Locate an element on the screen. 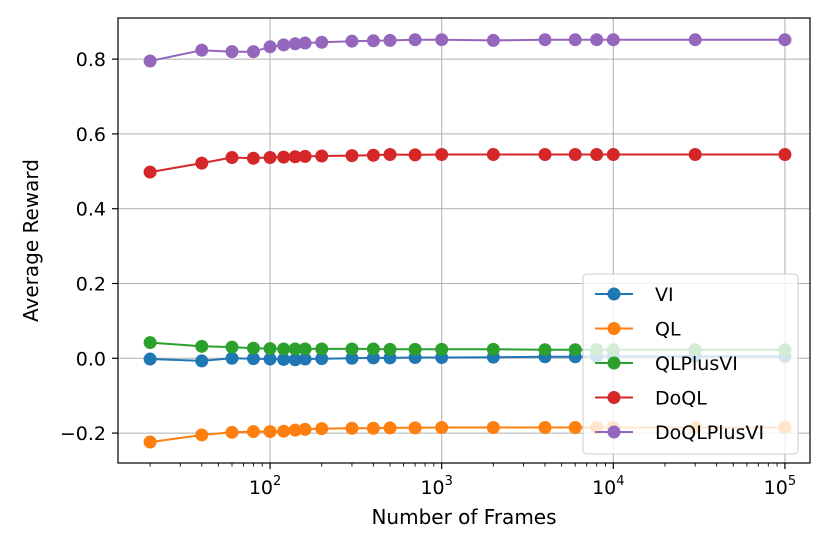 This screenshot has height=554, width=830. y-tick-label: −0.2 is located at coordinates (83, 434).